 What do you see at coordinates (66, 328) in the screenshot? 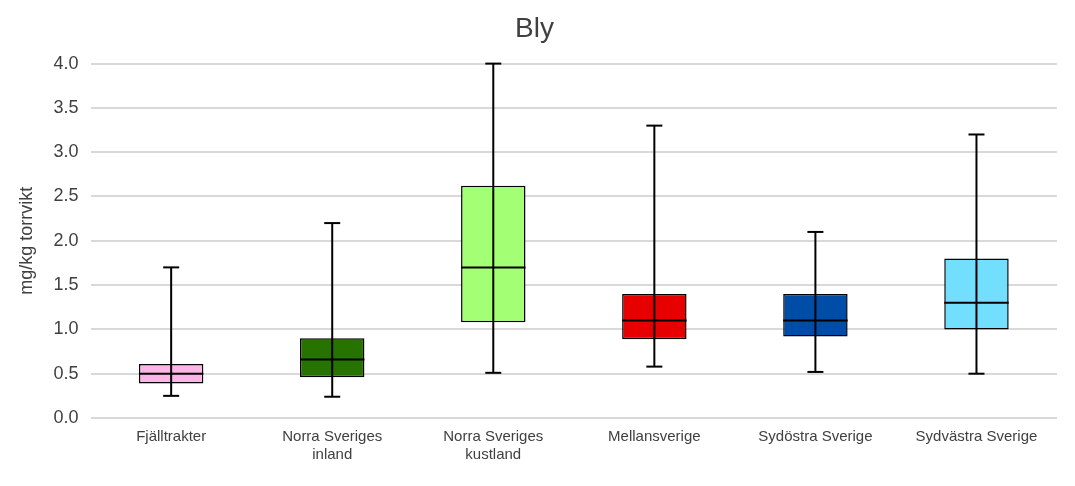
I see `y-tick-label: 1.0` at bounding box center [66, 328].